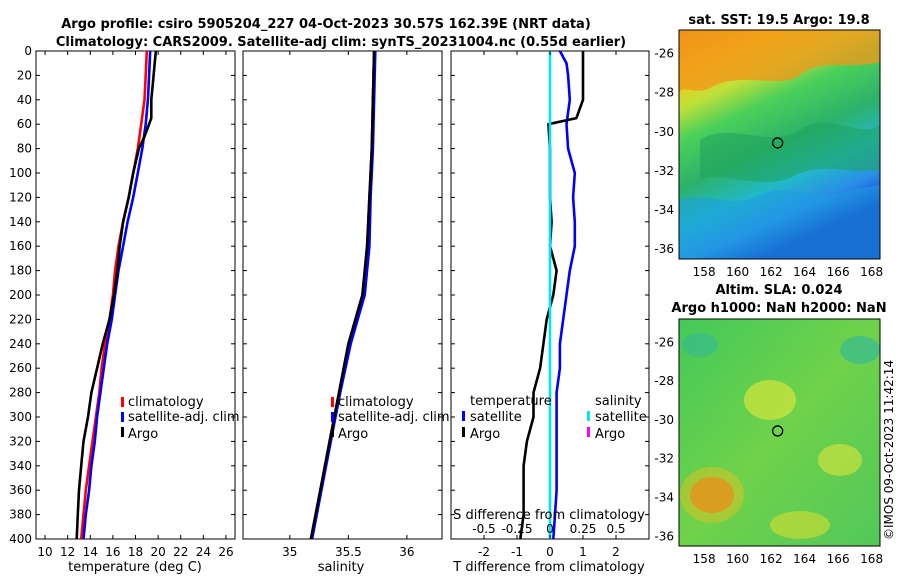 Image resolution: width=900 pixels, height=580 pixels. Describe the element at coordinates (778, 308) in the screenshot. I see `sla-map-title-line2: Argo h1000: NaN h2000: NaN` at that location.